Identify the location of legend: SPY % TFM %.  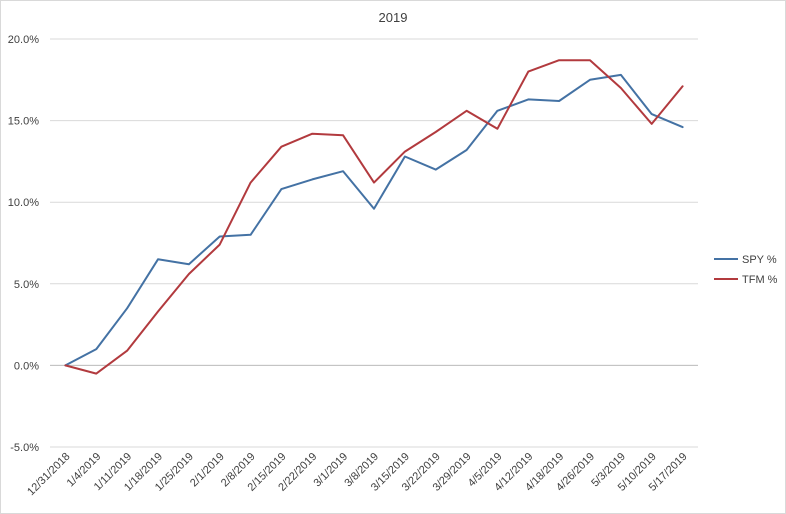
(746, 270).